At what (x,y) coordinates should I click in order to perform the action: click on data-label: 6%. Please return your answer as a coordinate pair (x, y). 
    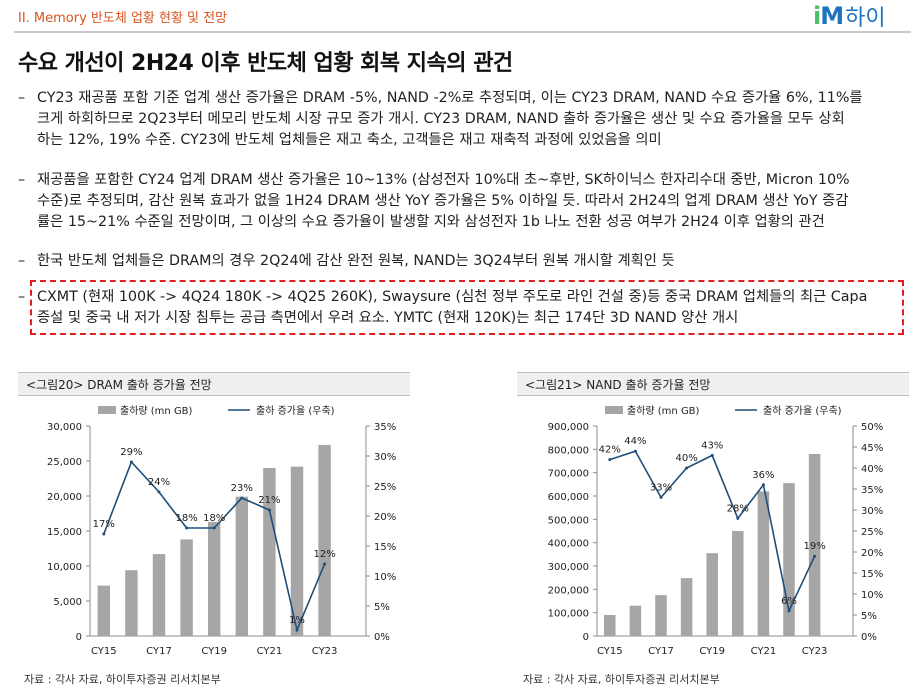
    Looking at the image, I should click on (789, 601).